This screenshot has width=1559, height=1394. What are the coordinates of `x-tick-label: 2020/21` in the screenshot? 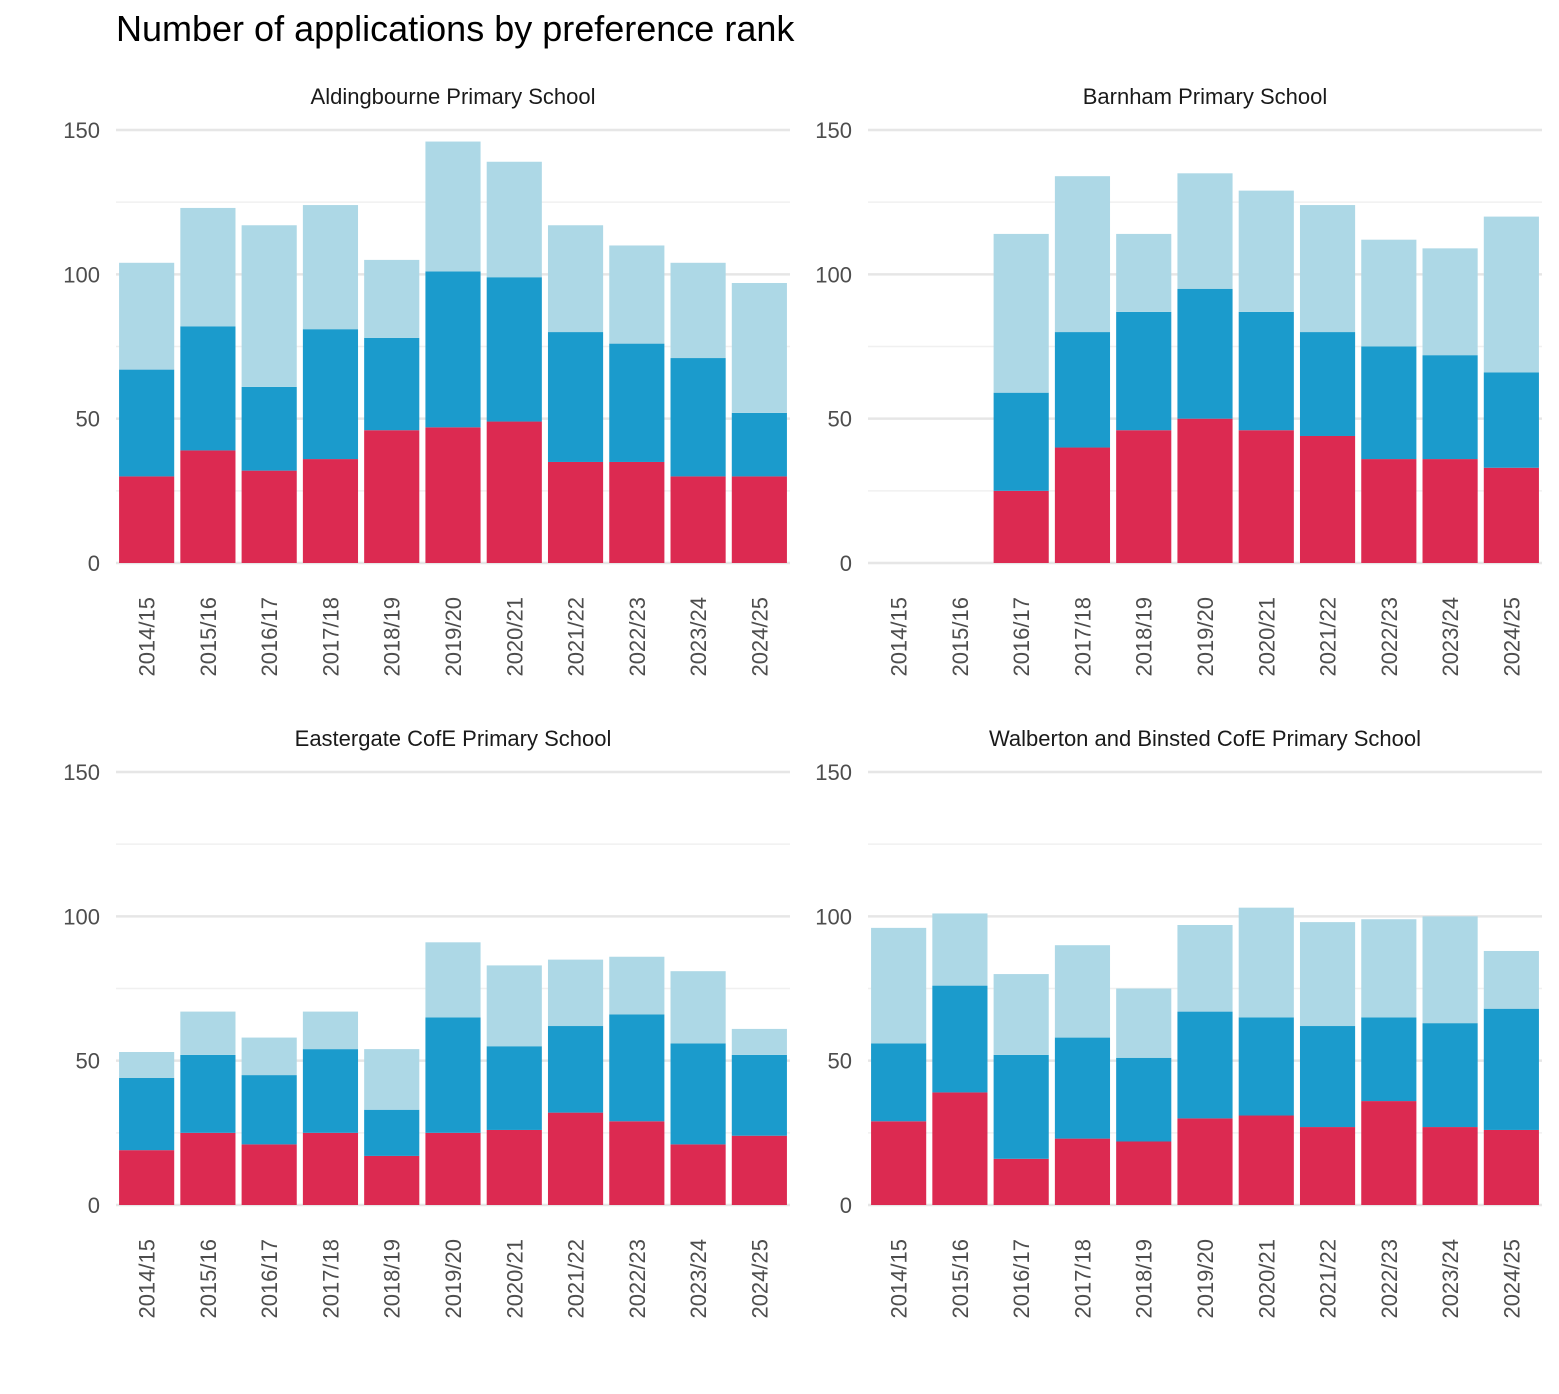 It's located at (1266, 637).